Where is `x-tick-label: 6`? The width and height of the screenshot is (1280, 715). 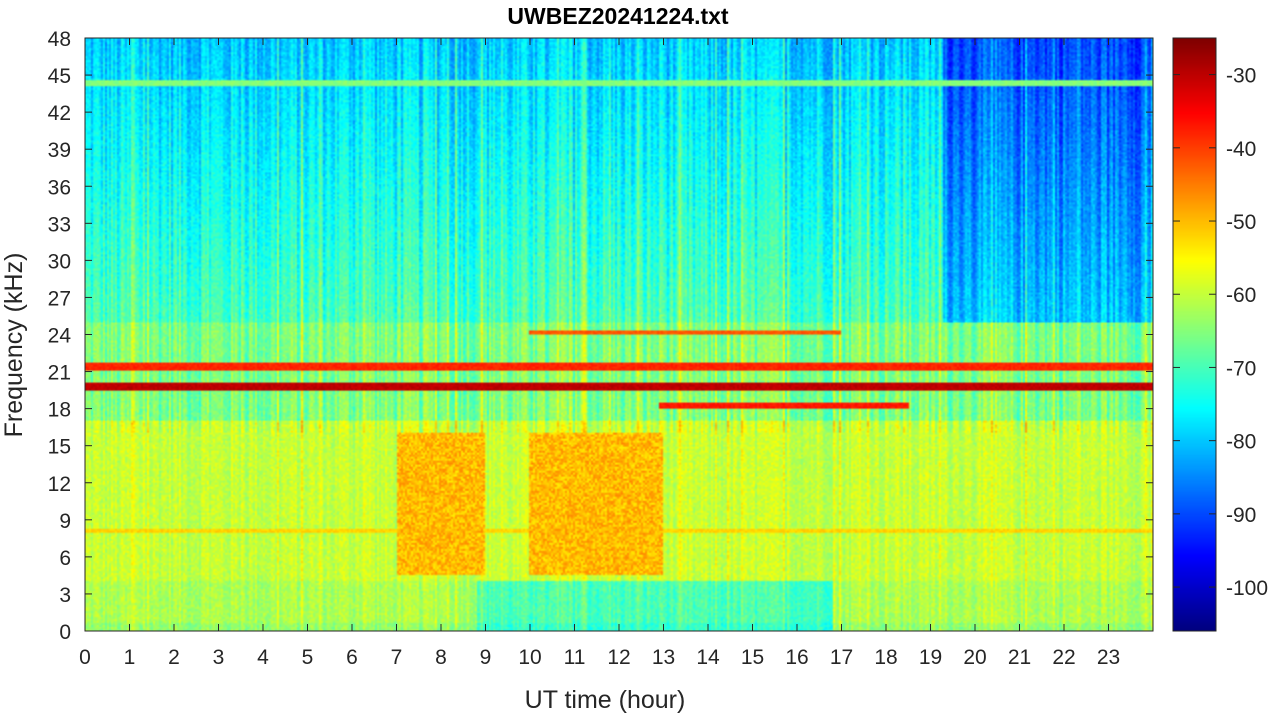 x-tick-label: 6 is located at coordinates (352, 657).